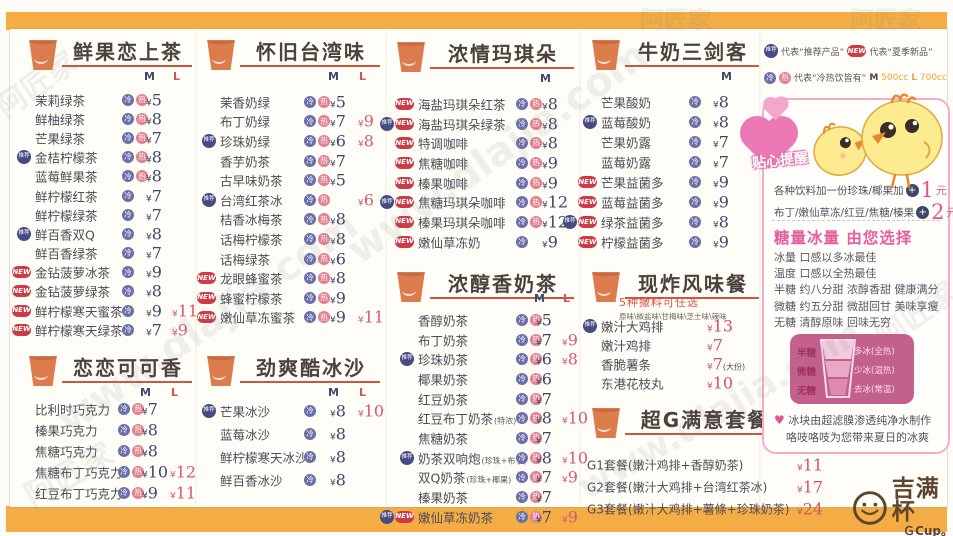  I want to click on price-value: 11, so click(188, 311).